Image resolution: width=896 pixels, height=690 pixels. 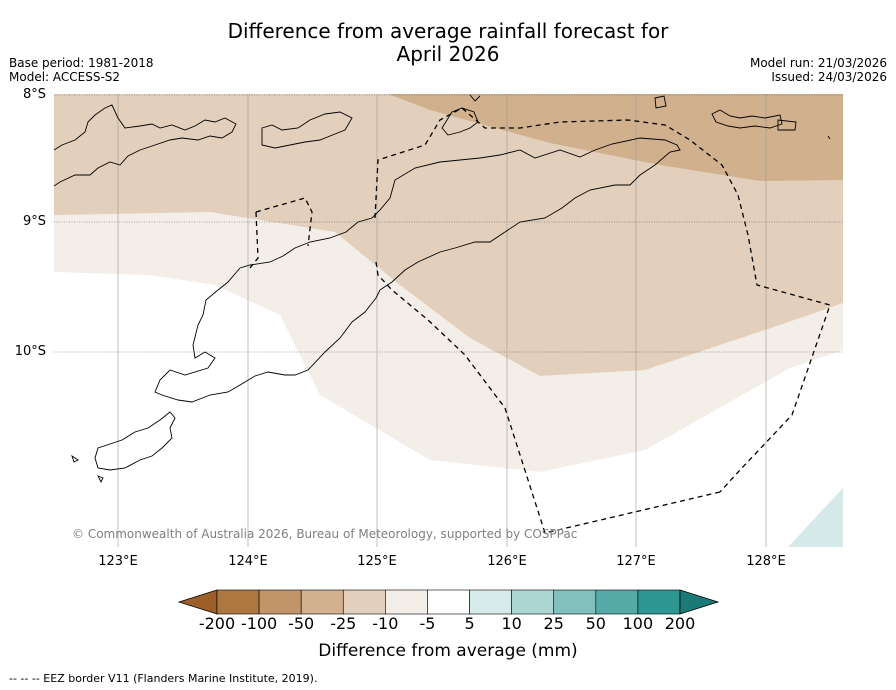 What do you see at coordinates (34, 221) in the screenshot?
I see `lat-label-9s: 9°S` at bounding box center [34, 221].